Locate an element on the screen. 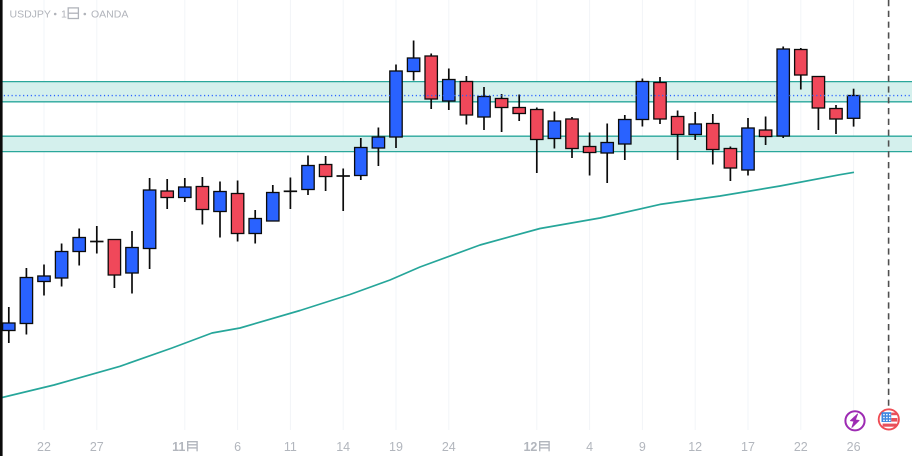  svg-text: 24 is located at coordinates (449, 447).